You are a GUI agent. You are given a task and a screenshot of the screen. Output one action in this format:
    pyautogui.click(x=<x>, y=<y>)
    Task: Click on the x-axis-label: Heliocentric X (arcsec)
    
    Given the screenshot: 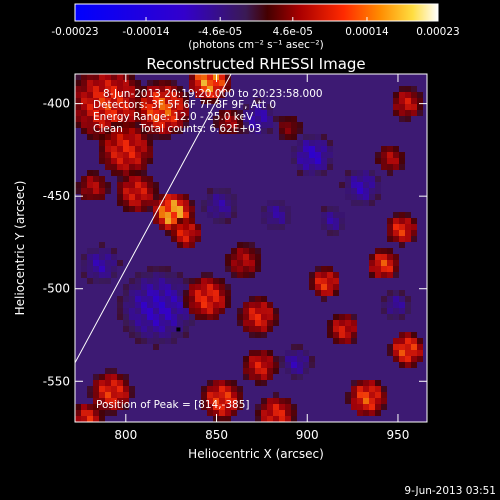 What is the action you would take?
    pyautogui.click(x=256, y=454)
    